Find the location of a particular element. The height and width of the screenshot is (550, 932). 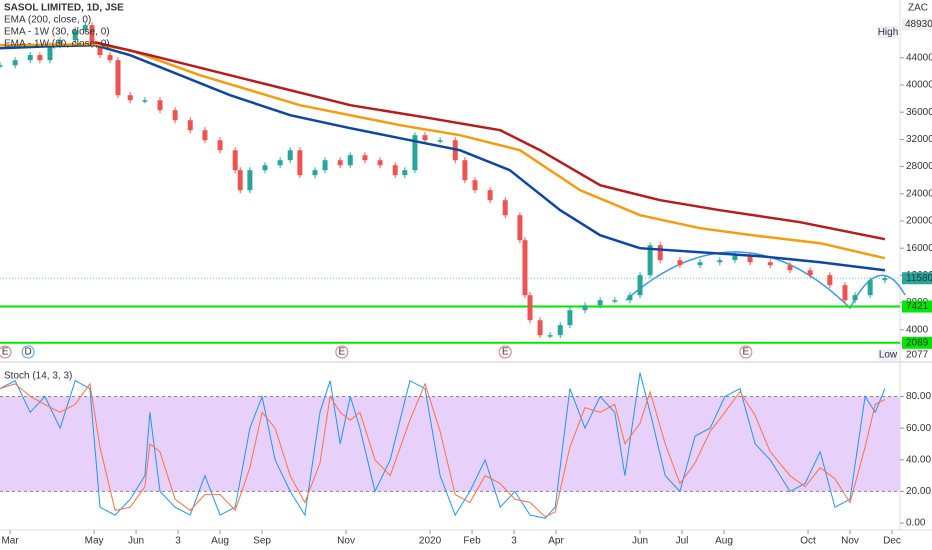

low-label-box is located at coordinates (888, 354).